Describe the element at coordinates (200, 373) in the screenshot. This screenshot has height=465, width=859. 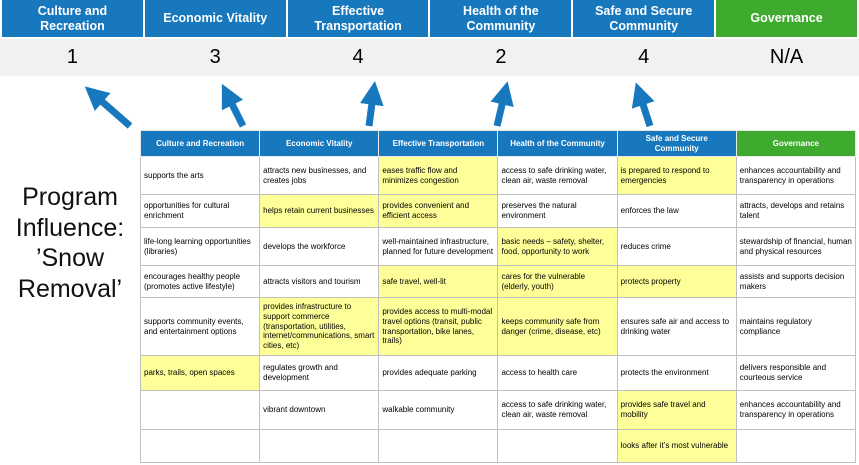
I see `matrix-cell: parks, trails, open spaces` at that location.